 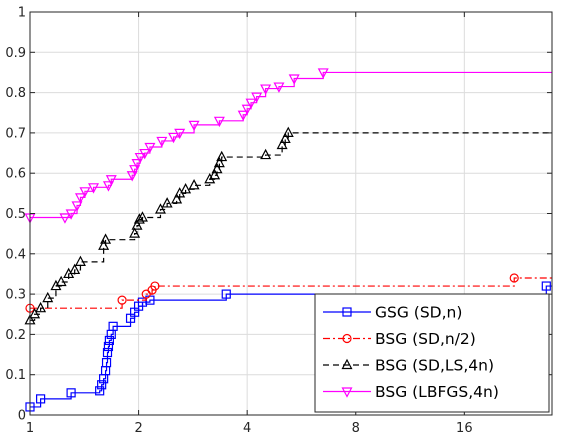 What do you see at coordinates (356, 428) in the screenshot?
I see `x-tick-label: 8` at bounding box center [356, 428].